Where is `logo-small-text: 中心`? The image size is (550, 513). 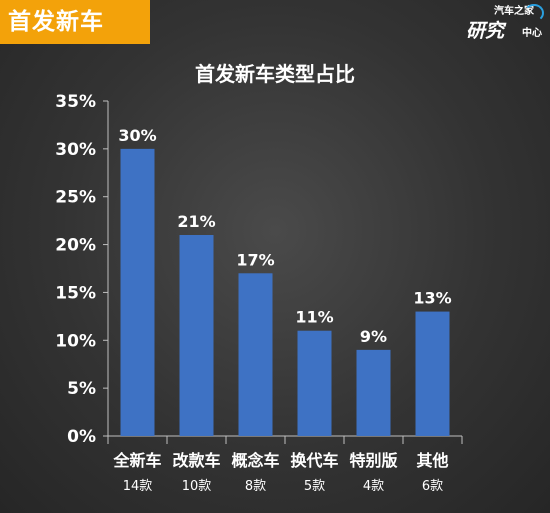
logo-small-text: 中心 is located at coordinates (532, 33).